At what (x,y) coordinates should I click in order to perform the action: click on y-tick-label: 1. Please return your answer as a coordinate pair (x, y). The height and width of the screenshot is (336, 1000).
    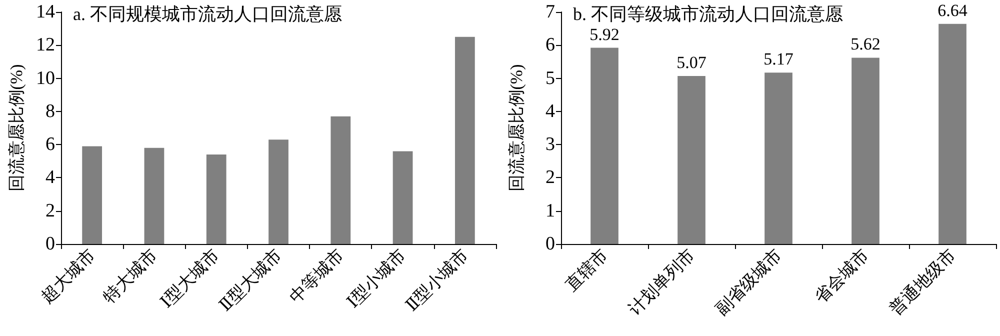
    Looking at the image, I should click on (550, 211).